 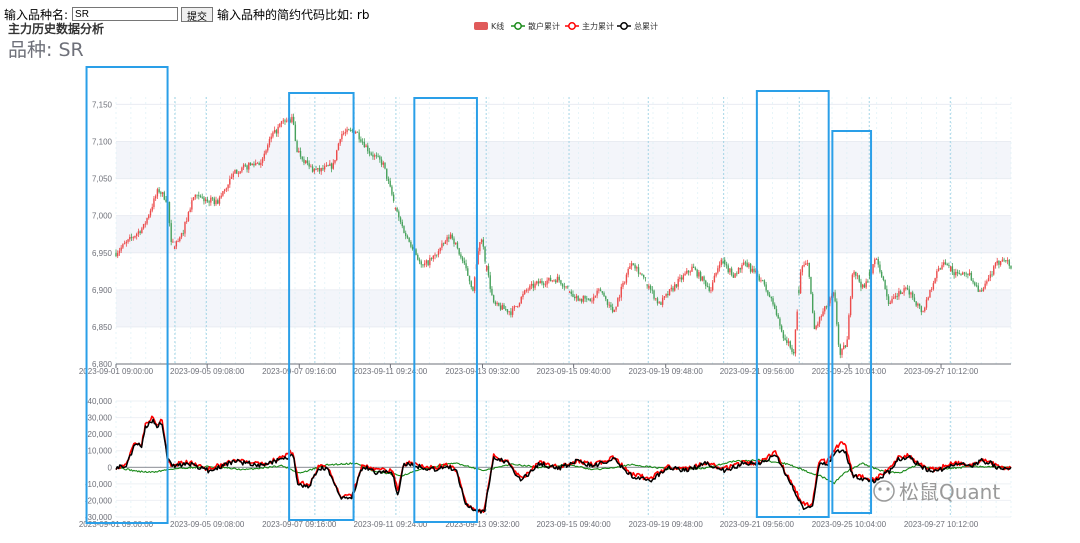 I want to click on price-x-tick: 2023-09-13 09:32:00, so click(x=482, y=371).